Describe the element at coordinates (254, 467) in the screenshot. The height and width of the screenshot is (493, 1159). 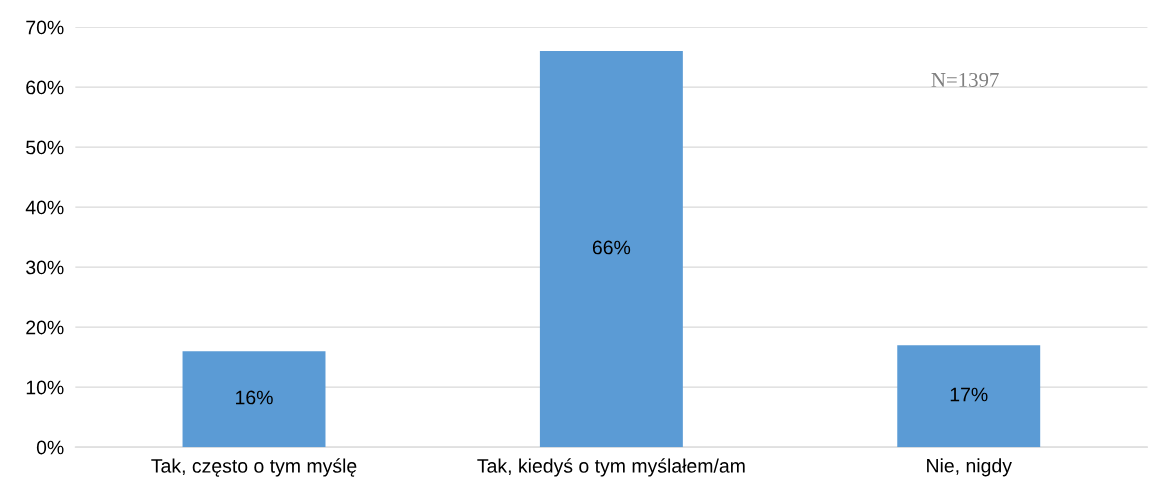
I see `x-tick-label: Tak, często o tym myślę` at that location.